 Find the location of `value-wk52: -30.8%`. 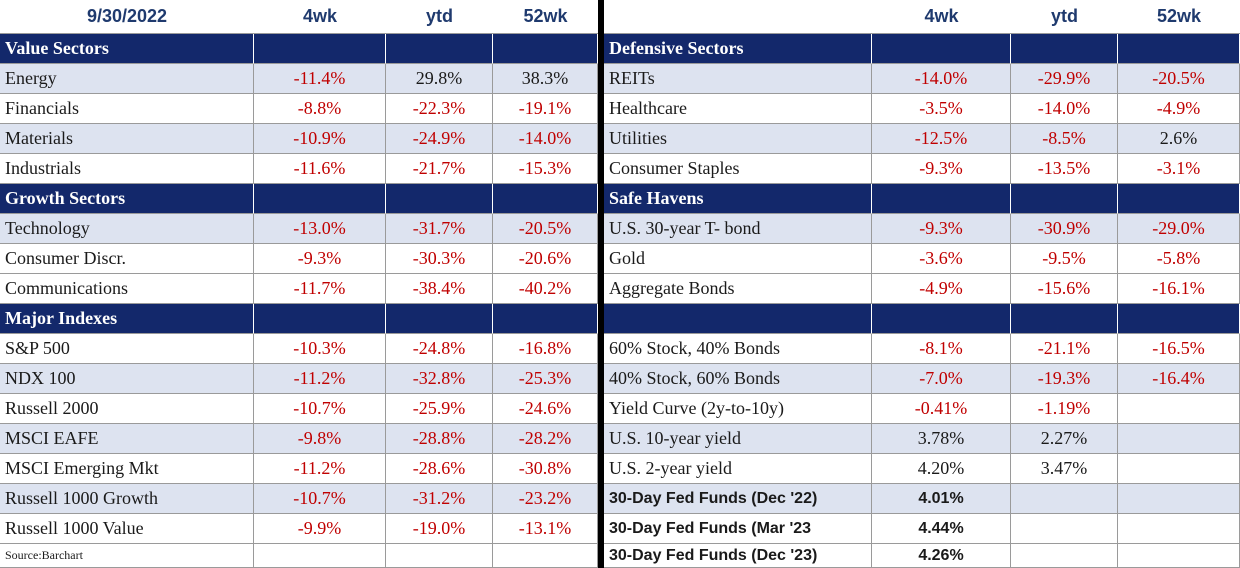

value-wk52: -30.8% is located at coordinates (545, 469).